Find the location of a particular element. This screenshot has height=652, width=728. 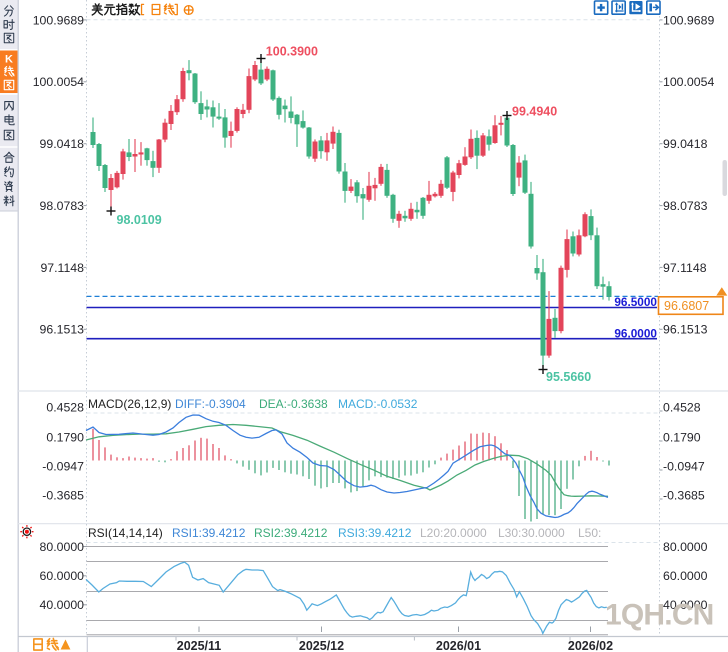

svg-text: 2026/02 is located at coordinates (590, 645).